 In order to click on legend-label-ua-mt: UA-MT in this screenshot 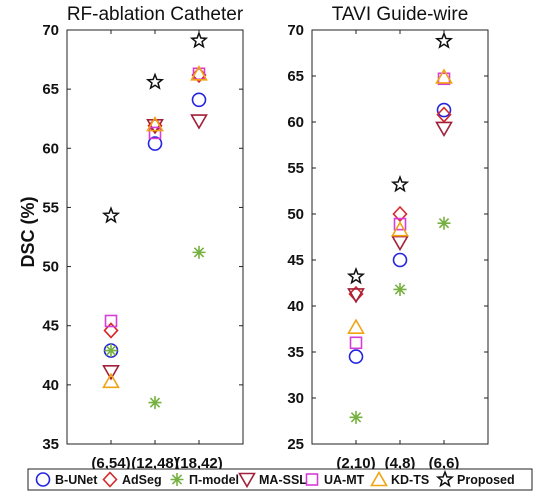, I will do `click(344, 480)`.